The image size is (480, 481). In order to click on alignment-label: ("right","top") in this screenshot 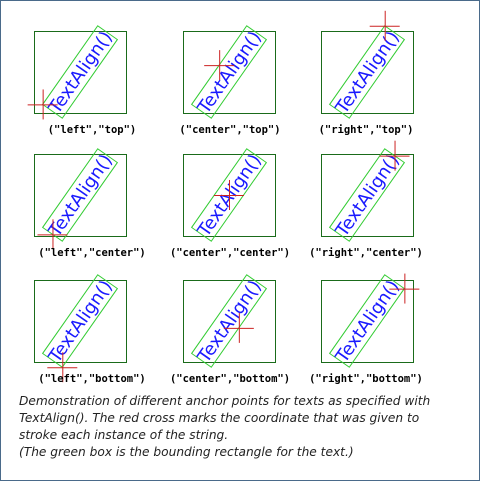, I will do `click(366, 130)`.